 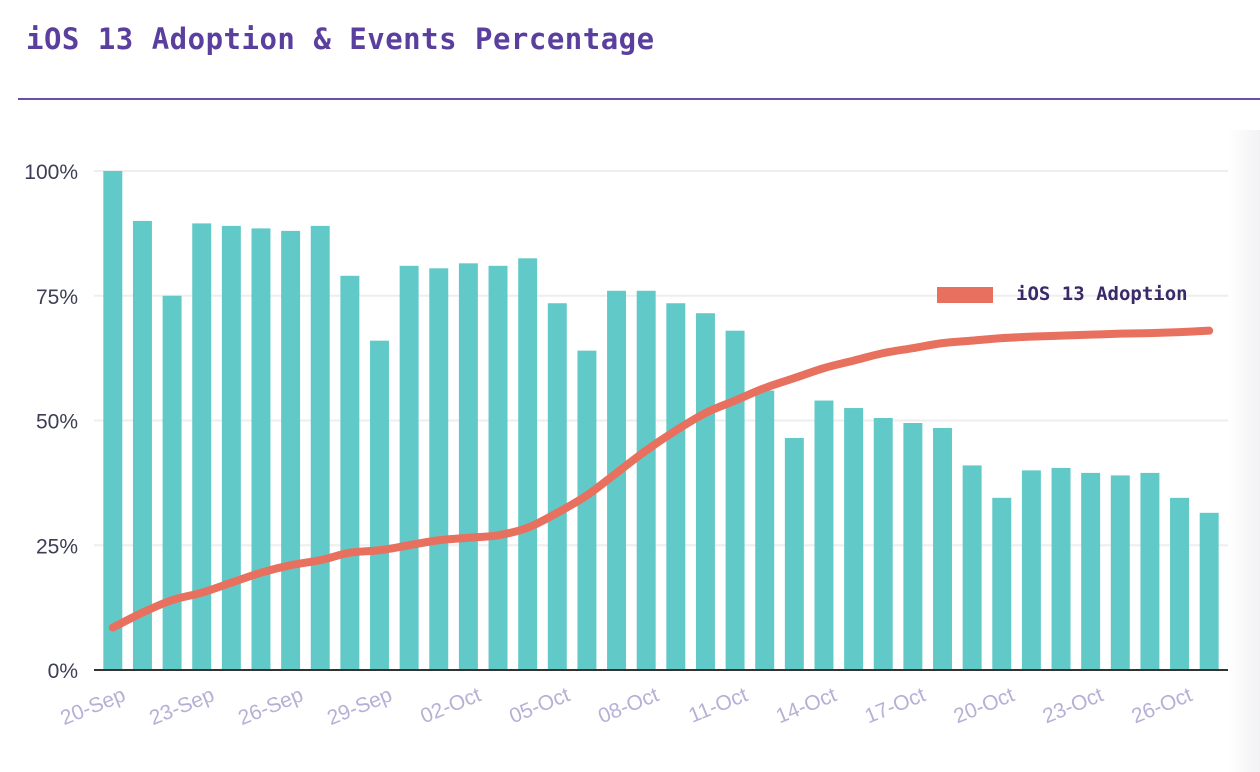 I want to click on legend-label: iOS 13 Adoption, so click(x=1102, y=294).